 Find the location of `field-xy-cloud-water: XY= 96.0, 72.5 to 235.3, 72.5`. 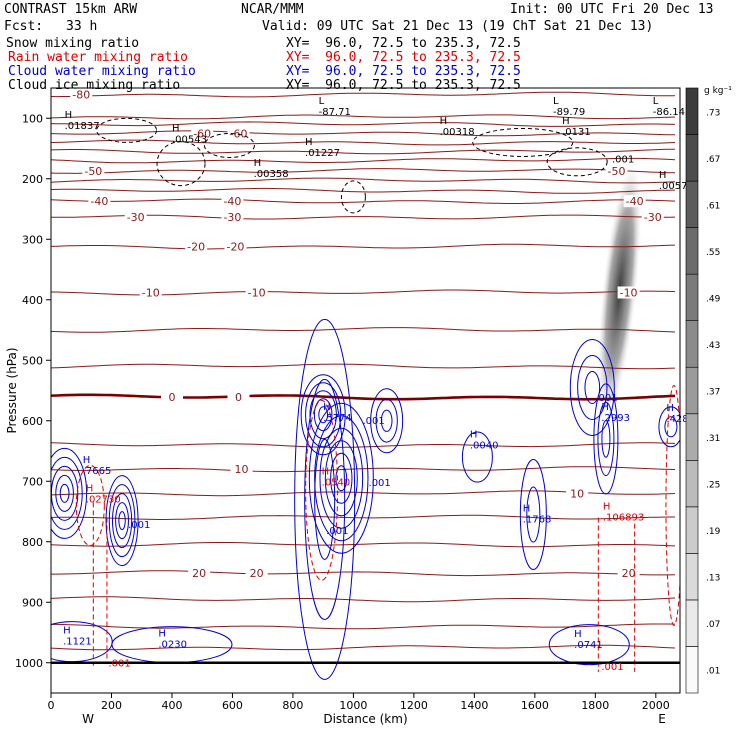

field-xy-cloud-water: XY= 96.0, 72.5 to 235.3, 72.5 is located at coordinates (403, 71).